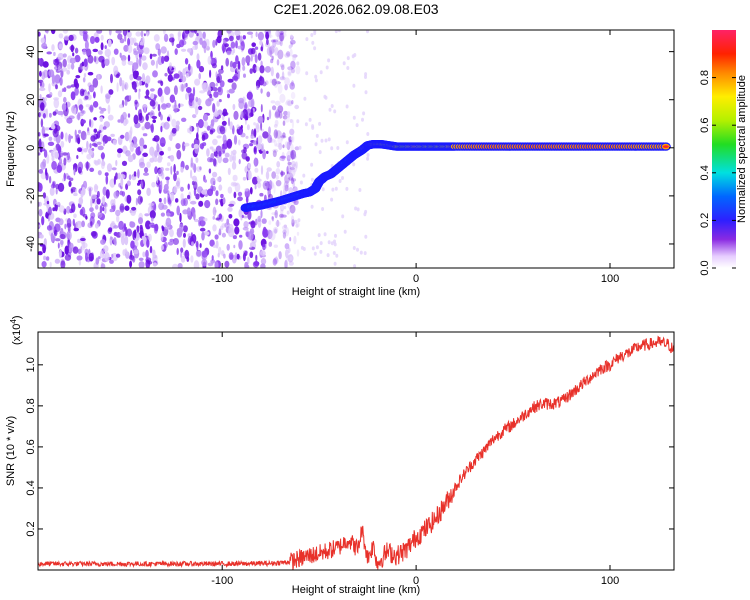 Image resolution: width=750 pixels, height=600 pixels. I want to click on top-x-axis-label: Height of straight line (km), so click(356, 292).